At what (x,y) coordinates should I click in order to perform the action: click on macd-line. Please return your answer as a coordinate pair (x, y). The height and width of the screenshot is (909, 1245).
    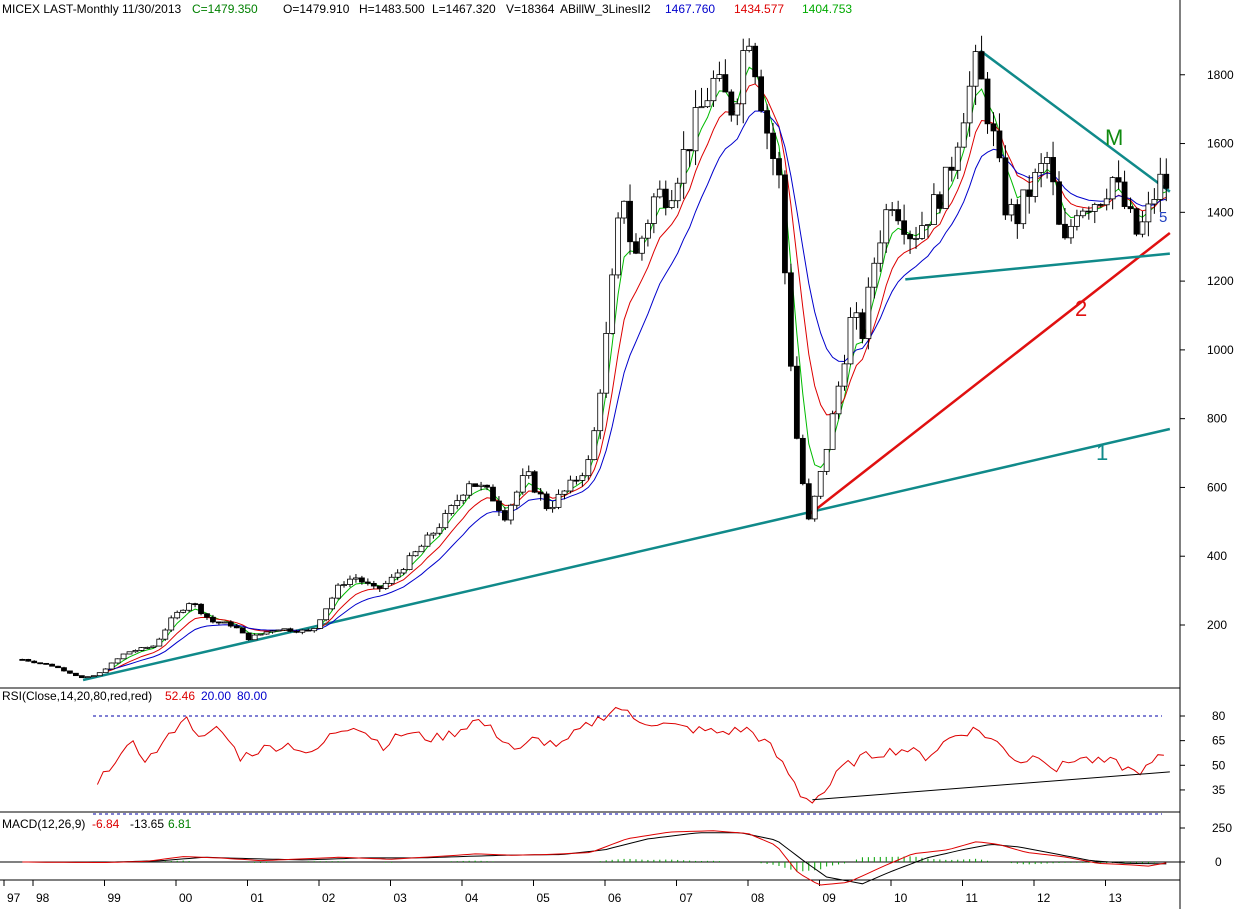
    Looking at the image, I should click on (594, 858).